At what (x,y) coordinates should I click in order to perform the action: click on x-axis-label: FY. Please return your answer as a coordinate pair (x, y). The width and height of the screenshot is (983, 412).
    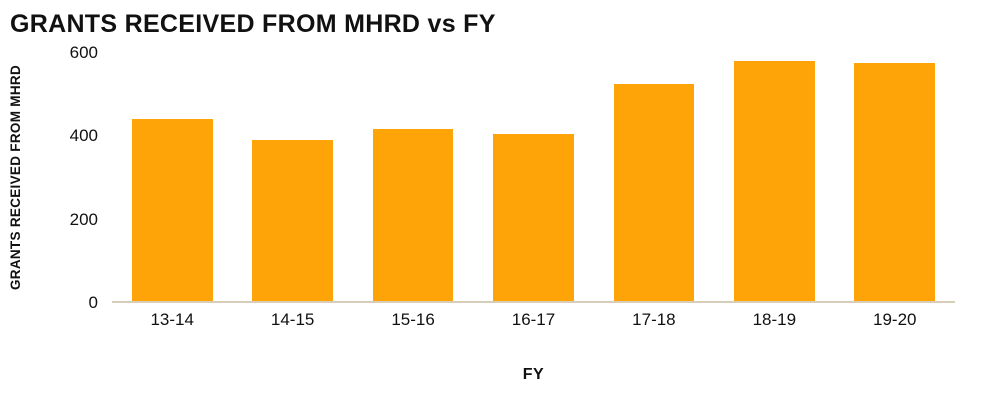
    Looking at the image, I should click on (533, 374).